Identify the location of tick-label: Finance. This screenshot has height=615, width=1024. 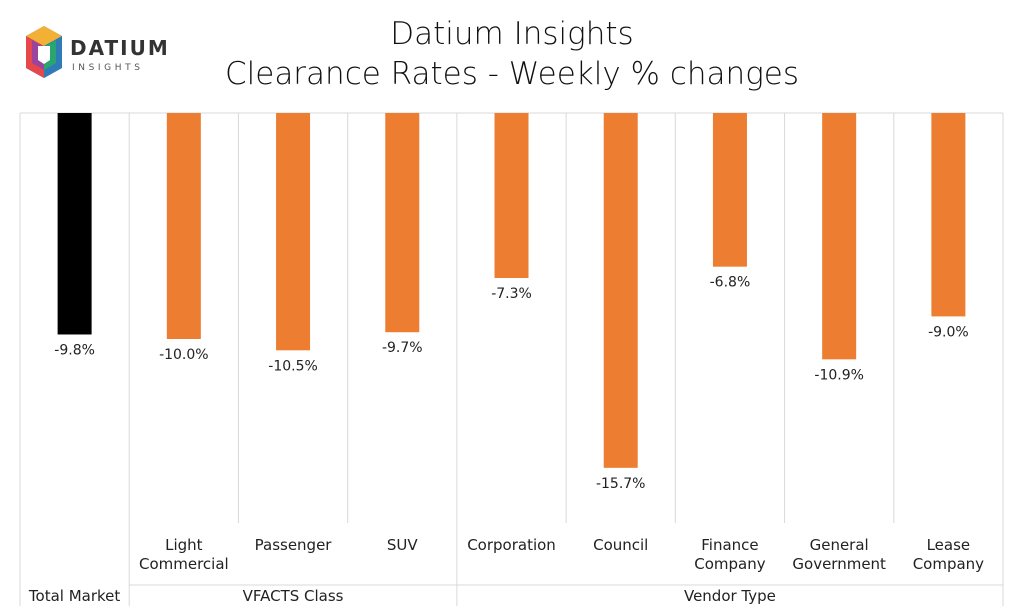
(729, 545).